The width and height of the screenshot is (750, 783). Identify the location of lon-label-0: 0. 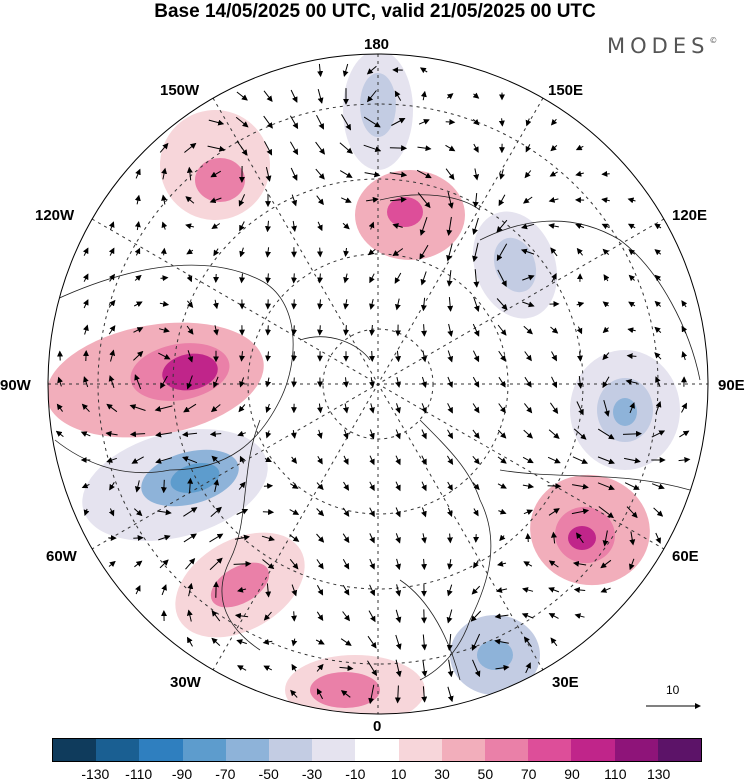
(377, 726).